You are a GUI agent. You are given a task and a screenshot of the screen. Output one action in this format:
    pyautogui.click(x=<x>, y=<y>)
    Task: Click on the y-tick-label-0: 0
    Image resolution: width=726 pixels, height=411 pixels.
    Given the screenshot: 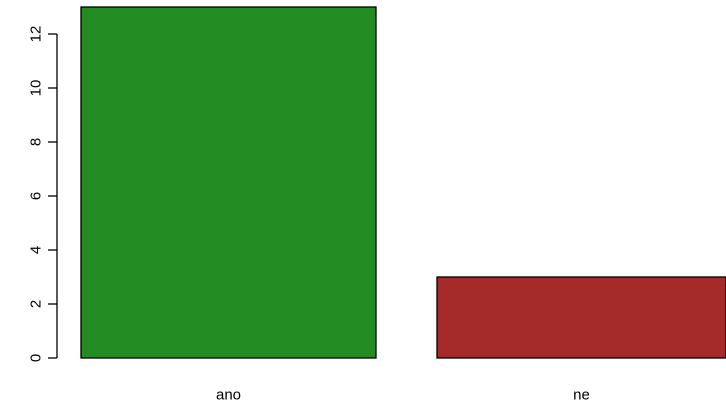 What is the action you would take?
    pyautogui.click(x=36, y=358)
    